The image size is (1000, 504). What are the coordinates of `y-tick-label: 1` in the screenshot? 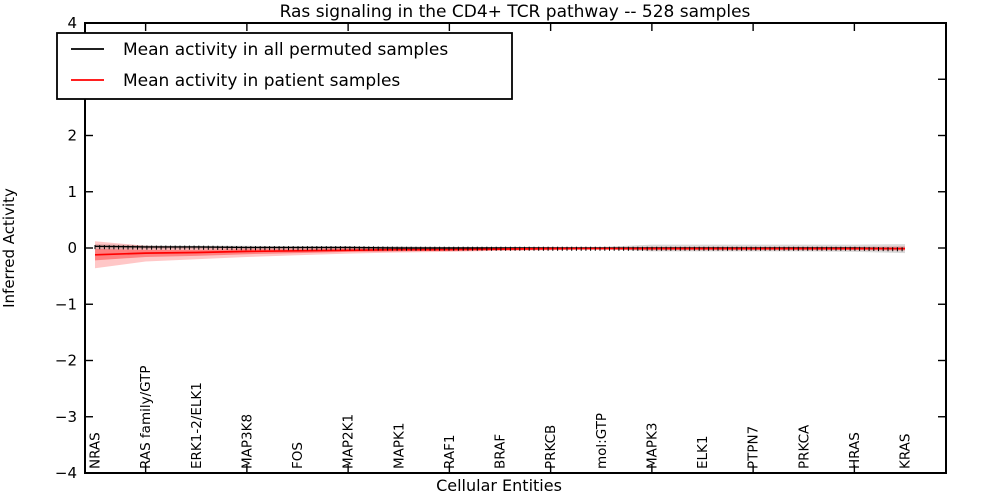 It's located at (72, 192).